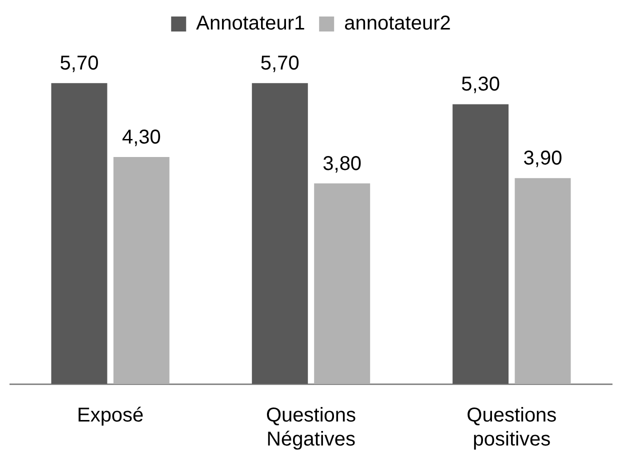  I want to click on data-label: 3,80, so click(342, 163).